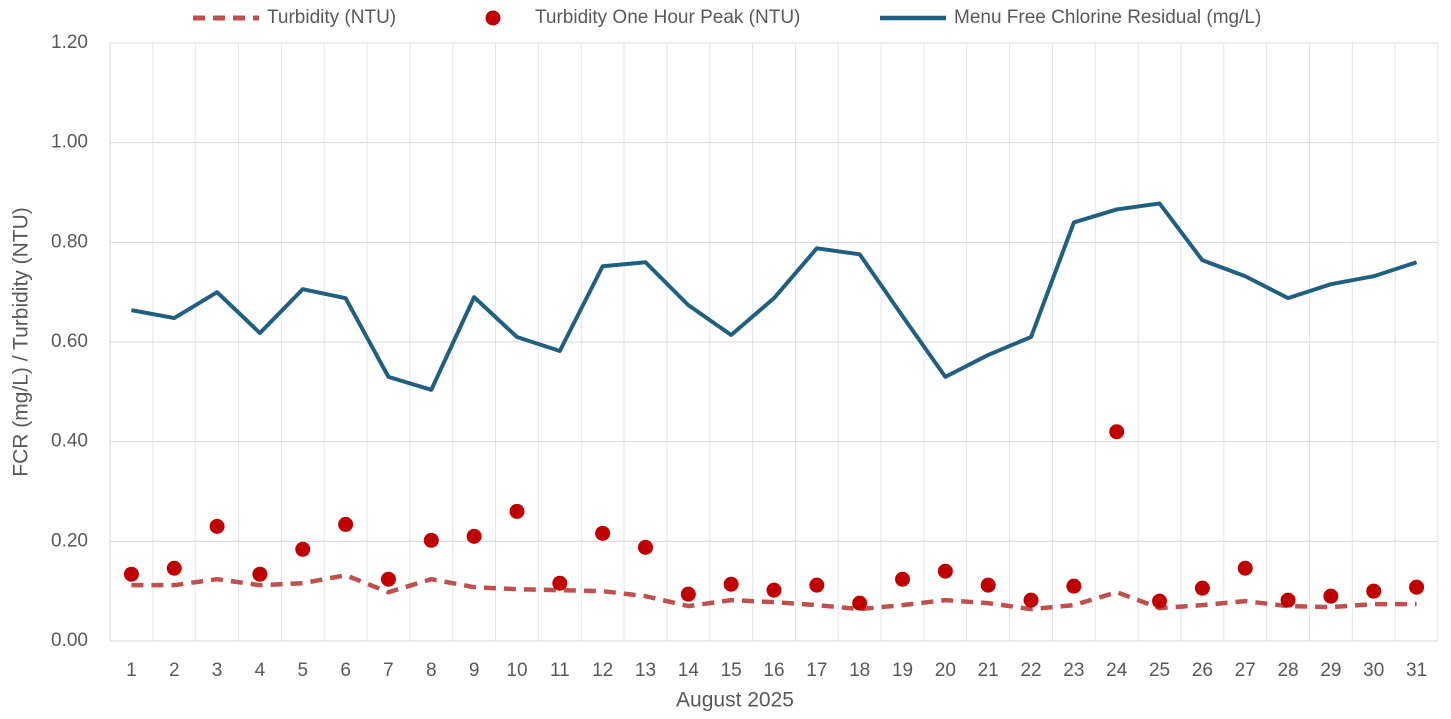  What do you see at coordinates (21, 342) in the screenshot?
I see `y-axis-label: FCR (mg/L) / Turbidity (NTU)` at bounding box center [21, 342].